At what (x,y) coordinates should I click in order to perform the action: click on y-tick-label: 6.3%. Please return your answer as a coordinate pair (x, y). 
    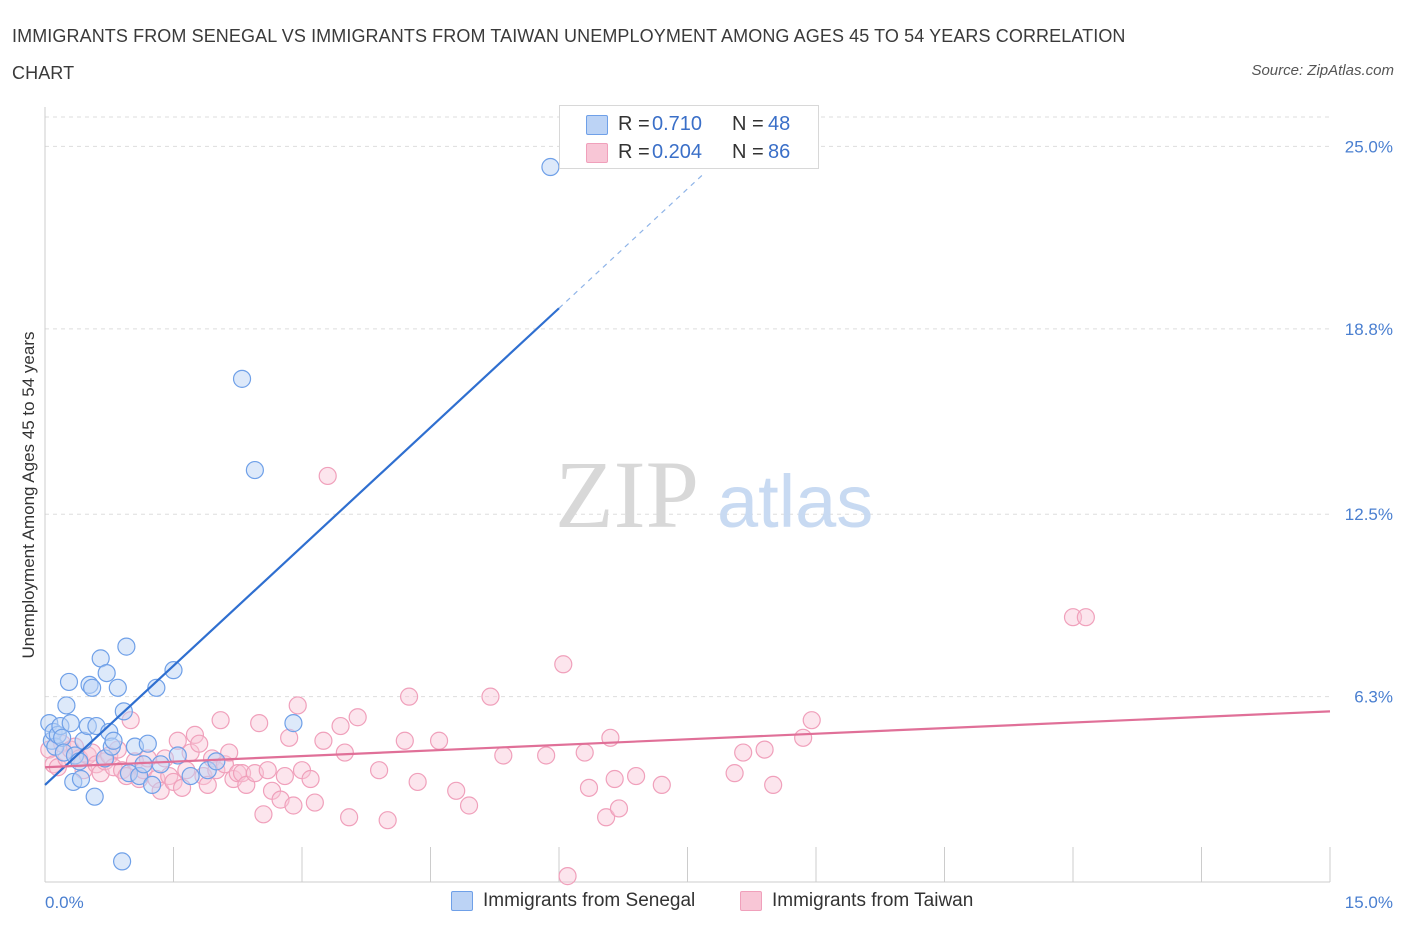
    Looking at the image, I should click on (1373, 697).